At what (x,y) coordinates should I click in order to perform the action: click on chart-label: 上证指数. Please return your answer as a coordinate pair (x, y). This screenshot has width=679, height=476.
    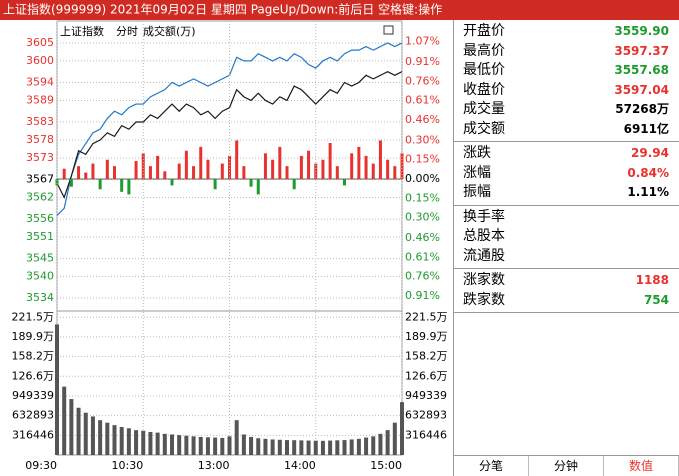
    Looking at the image, I should click on (82, 31).